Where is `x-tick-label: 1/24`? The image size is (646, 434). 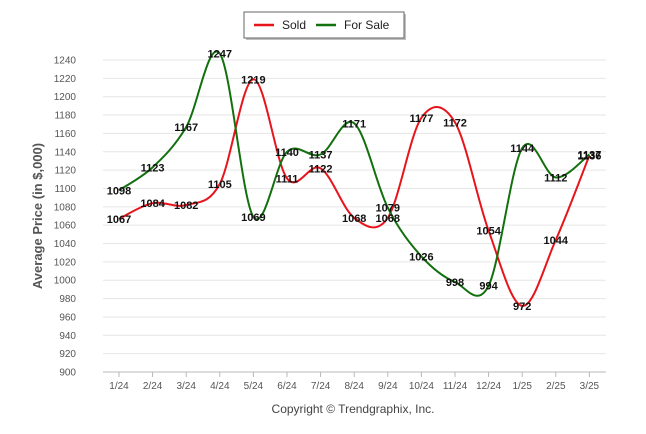
x-tick-label: 1/24 is located at coordinates (119, 386).